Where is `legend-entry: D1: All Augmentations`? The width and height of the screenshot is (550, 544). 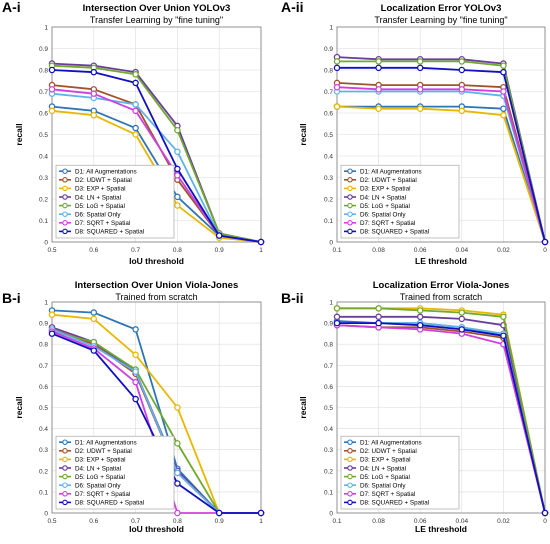 legend-entry: D1: All Augmentations is located at coordinates (391, 443).